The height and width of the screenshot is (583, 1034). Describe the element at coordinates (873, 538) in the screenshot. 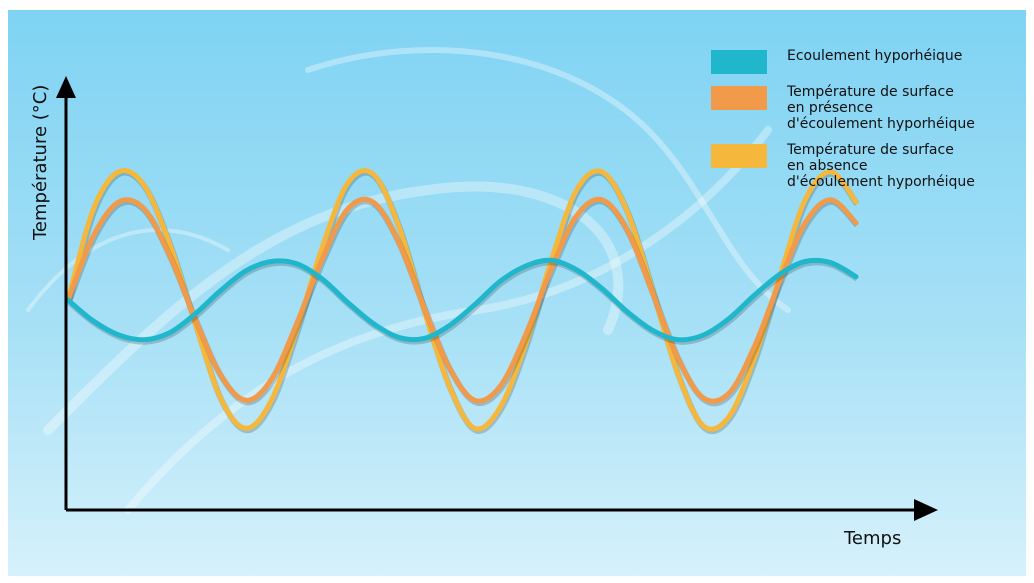

I see `x-axis-label: Temps` at that location.